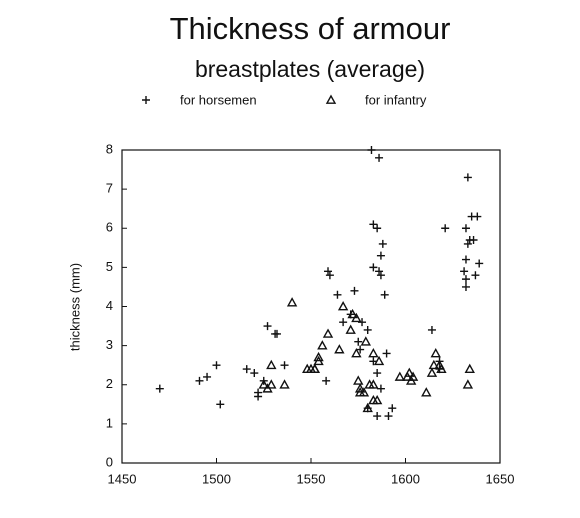  What do you see at coordinates (109, 227) in the screenshot?
I see `y-tick-label: 6` at bounding box center [109, 227].